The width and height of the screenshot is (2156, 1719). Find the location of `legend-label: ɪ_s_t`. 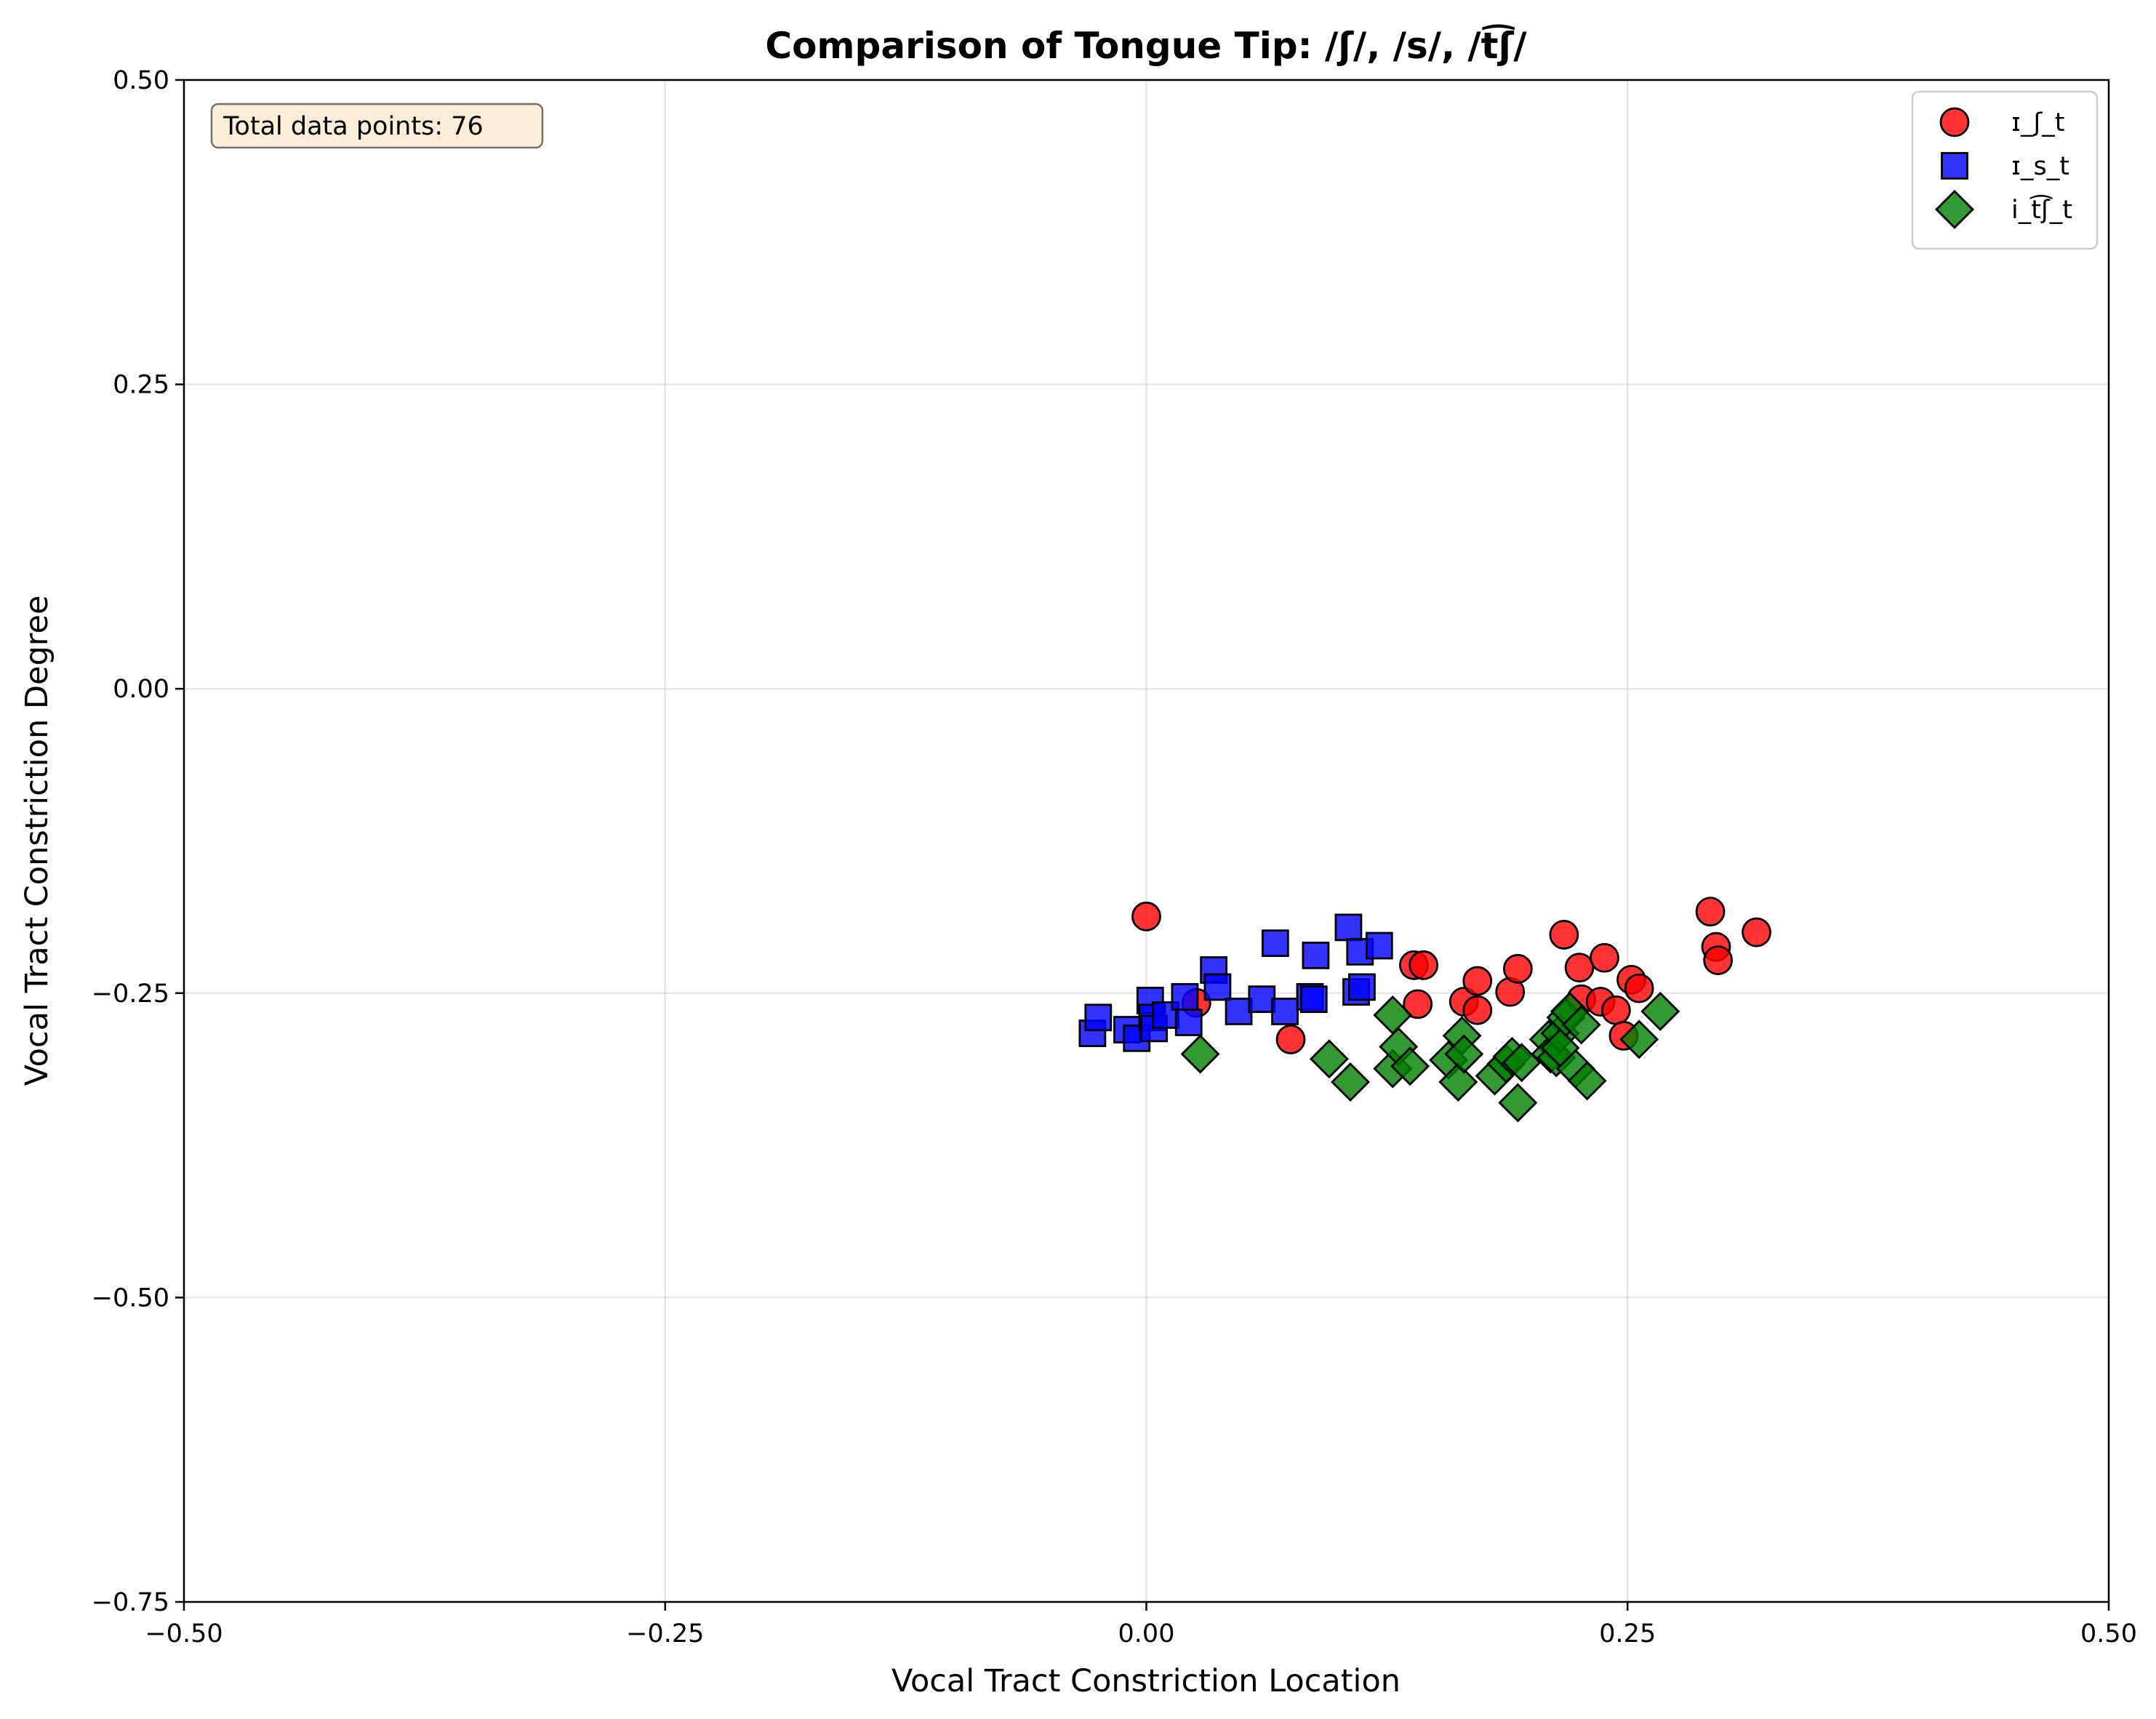

legend-label: ɪ_s_t is located at coordinates (2040, 166).